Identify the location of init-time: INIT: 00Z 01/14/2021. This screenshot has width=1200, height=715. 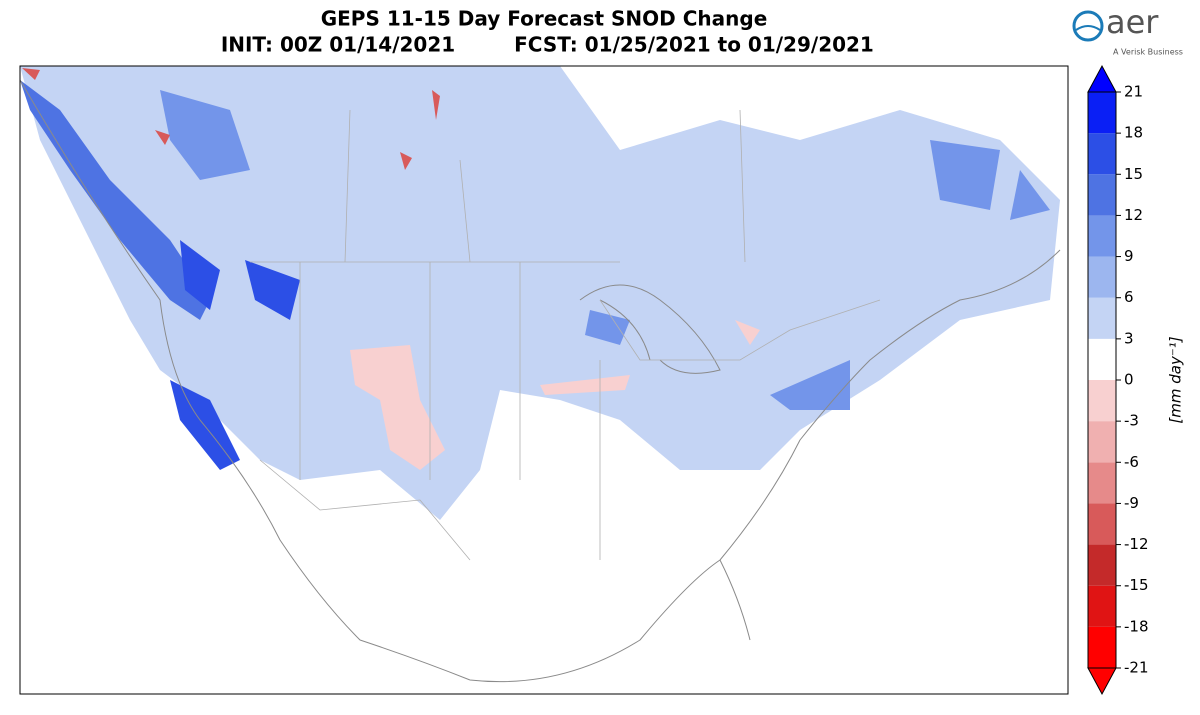
(338, 45).